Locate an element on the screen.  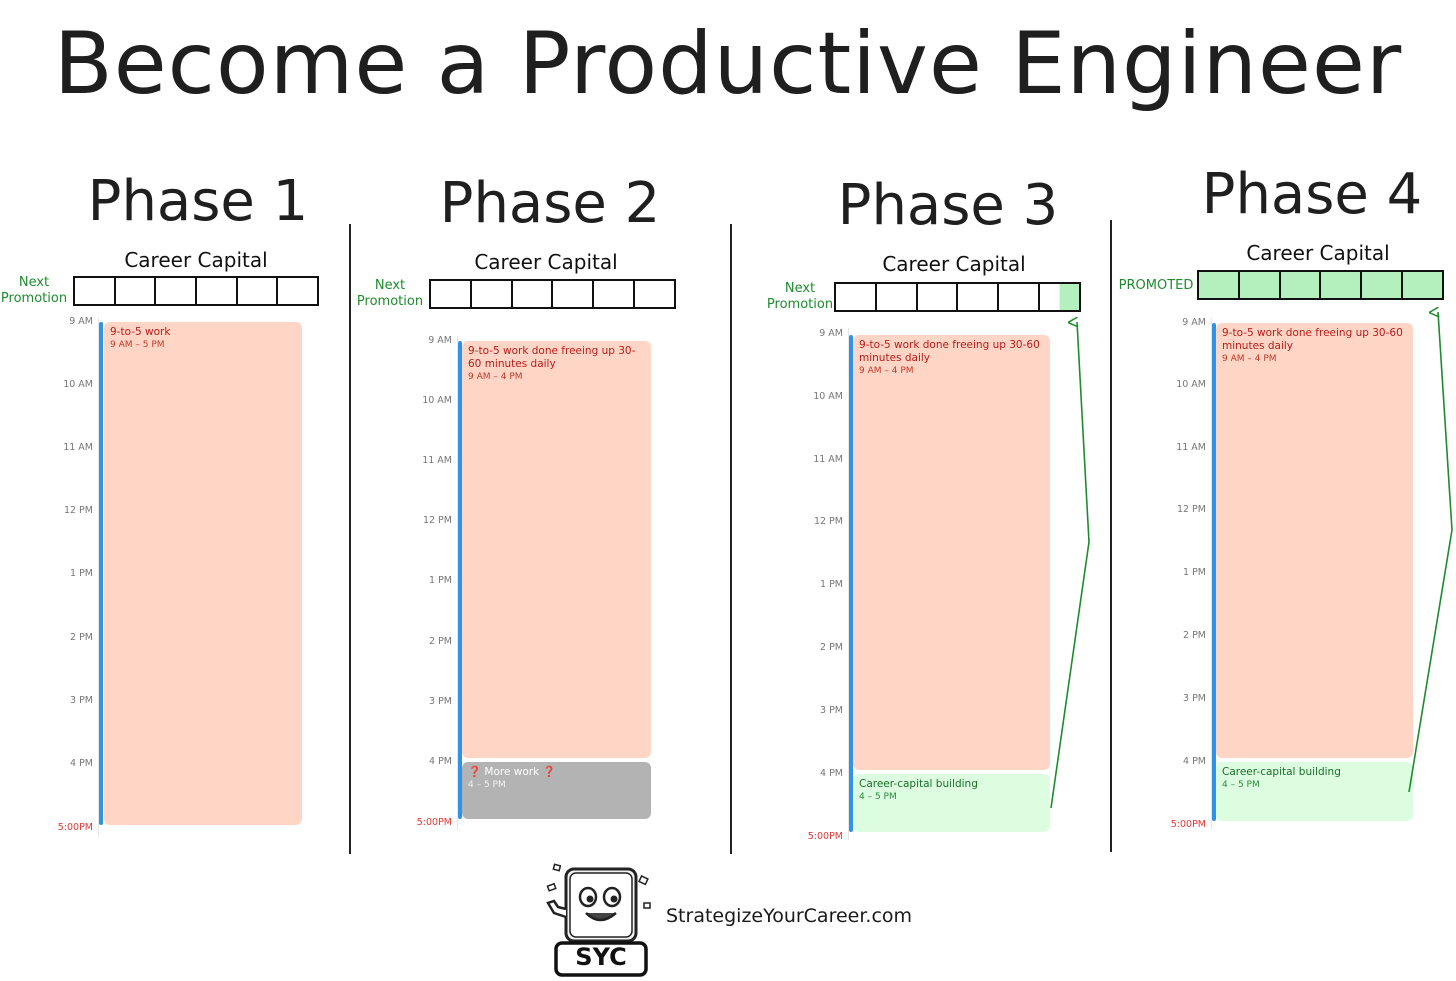
promoted-label: PROMOTED is located at coordinates (1156, 285).